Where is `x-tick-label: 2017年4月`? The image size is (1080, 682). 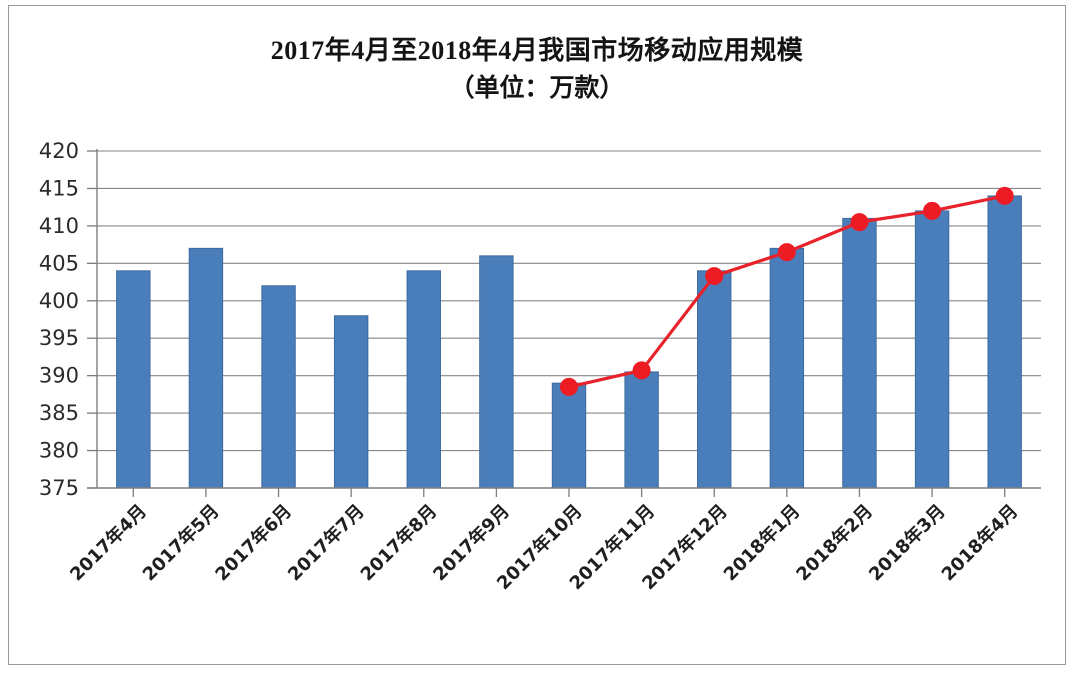
x-tick-label: 2017年4月 is located at coordinates (108, 542).